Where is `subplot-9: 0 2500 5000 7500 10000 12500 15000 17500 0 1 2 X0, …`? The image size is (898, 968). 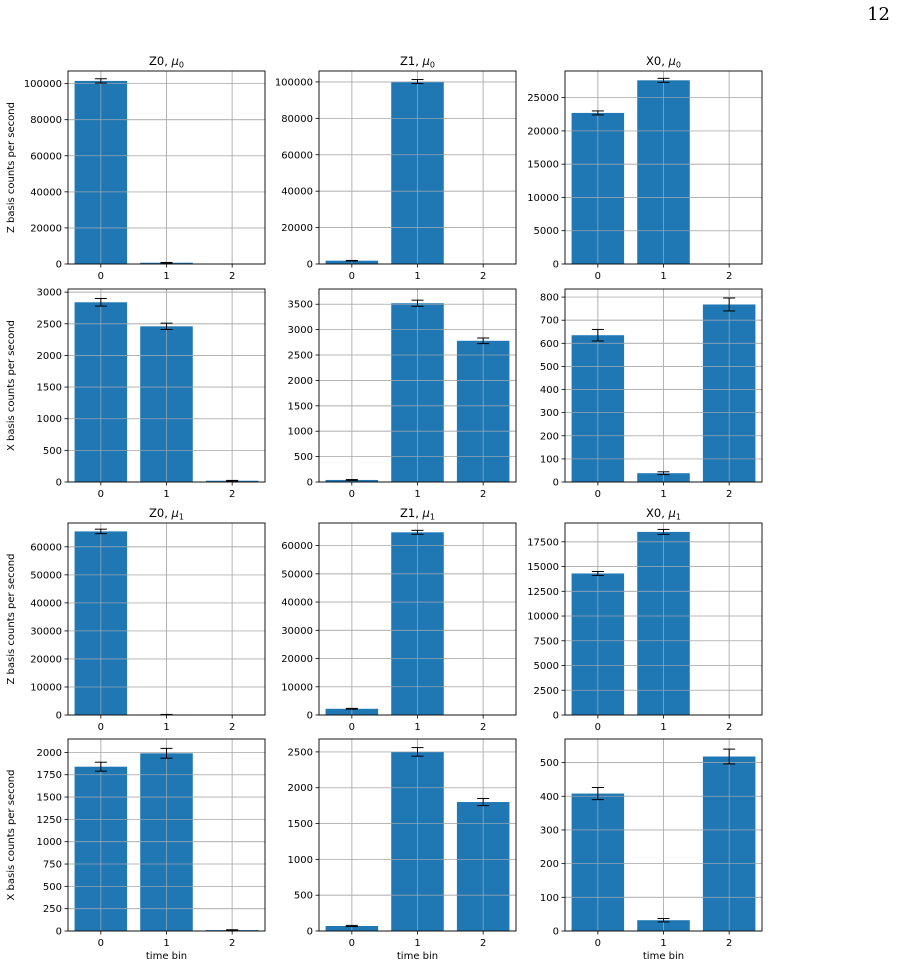
subplot-9: 0 2500 5000 7500 10000 12500 15000 17500 0 1 2 X0, … is located at coordinates (645, 619).